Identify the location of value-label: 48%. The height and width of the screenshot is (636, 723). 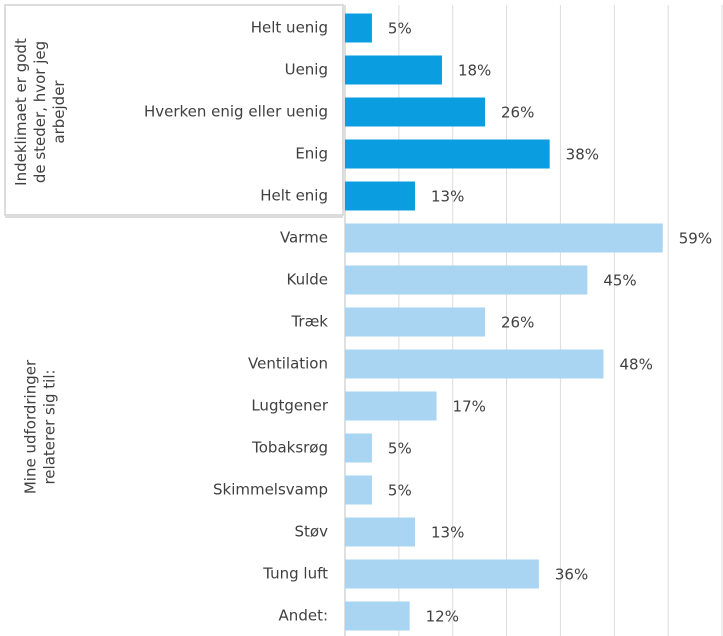
(636, 365).